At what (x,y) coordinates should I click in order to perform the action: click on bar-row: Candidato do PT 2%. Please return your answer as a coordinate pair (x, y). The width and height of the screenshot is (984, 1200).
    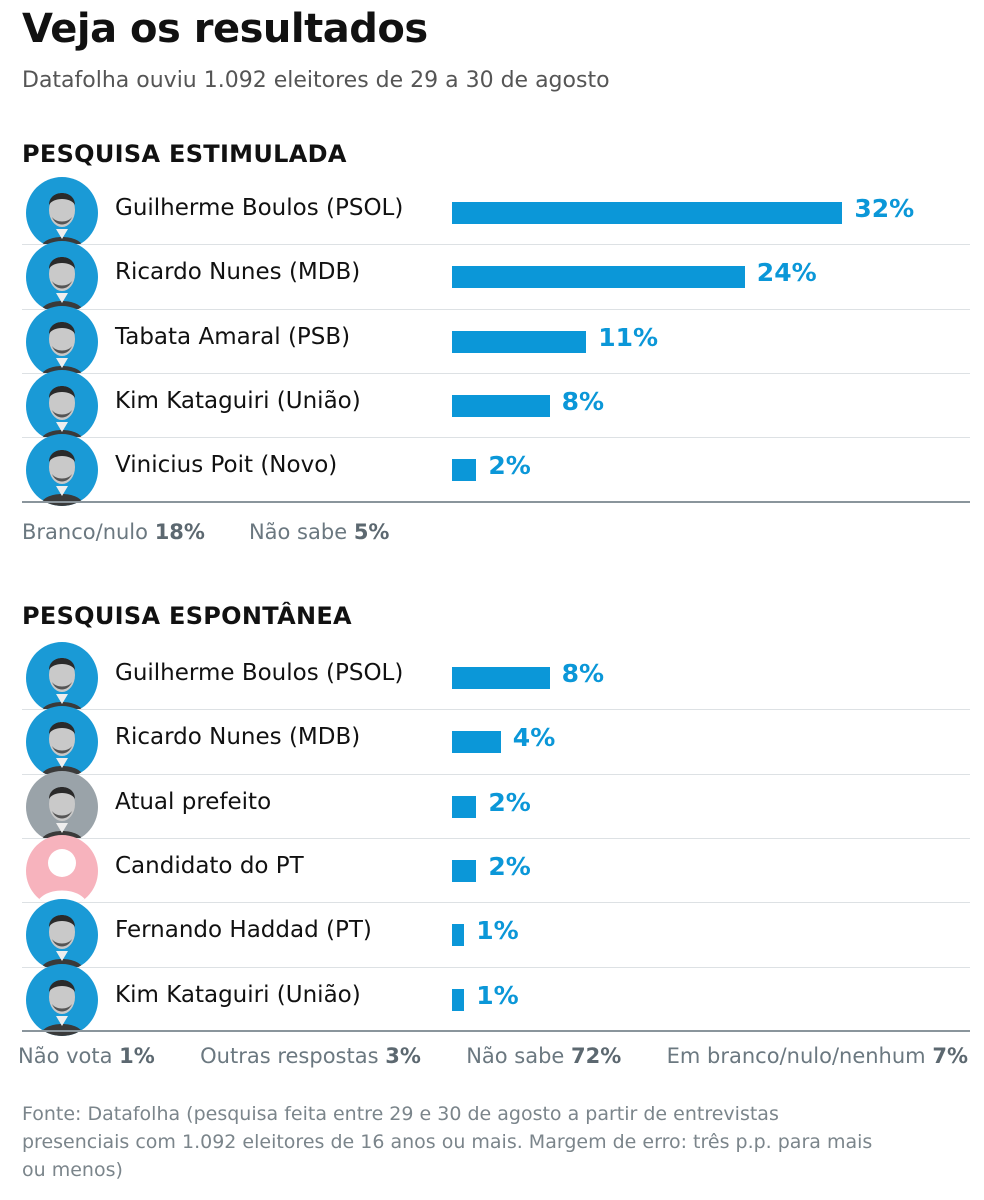
    Looking at the image, I should click on (496, 870).